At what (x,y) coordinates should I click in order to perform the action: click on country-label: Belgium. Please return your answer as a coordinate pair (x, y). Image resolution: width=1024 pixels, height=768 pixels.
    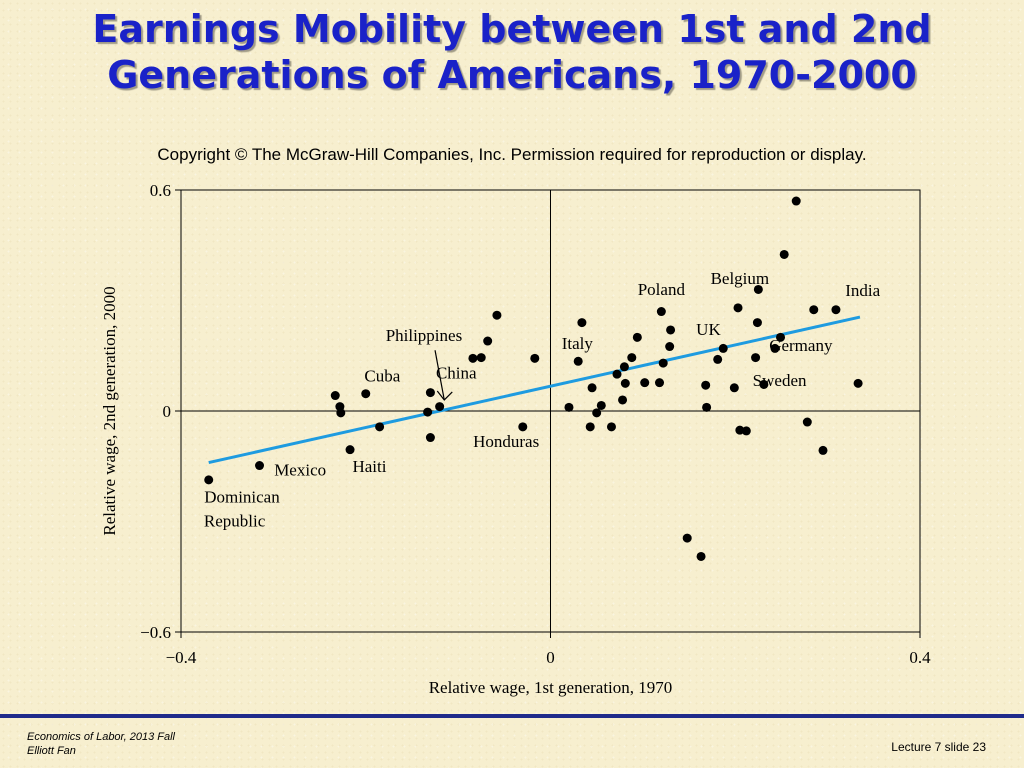
    Looking at the image, I should click on (740, 278).